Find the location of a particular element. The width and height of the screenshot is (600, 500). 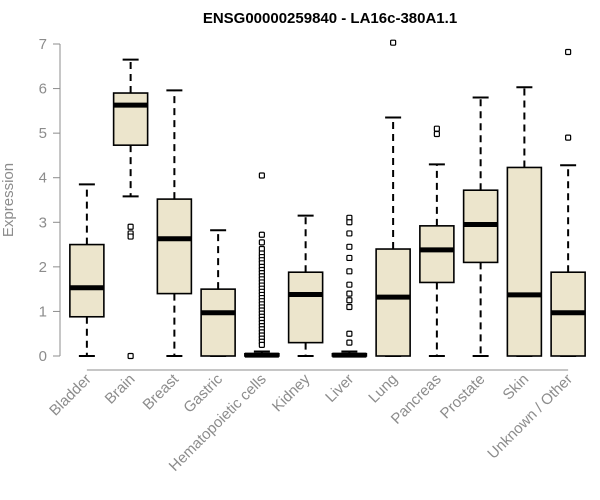

boxplot-breast is located at coordinates (174, 223).